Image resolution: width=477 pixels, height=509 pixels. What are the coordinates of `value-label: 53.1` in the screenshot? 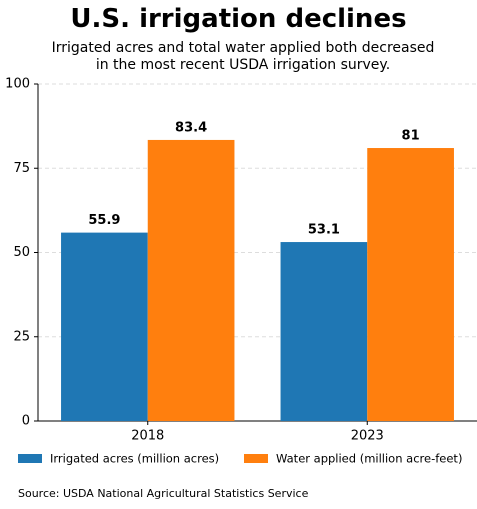 It's located at (324, 230).